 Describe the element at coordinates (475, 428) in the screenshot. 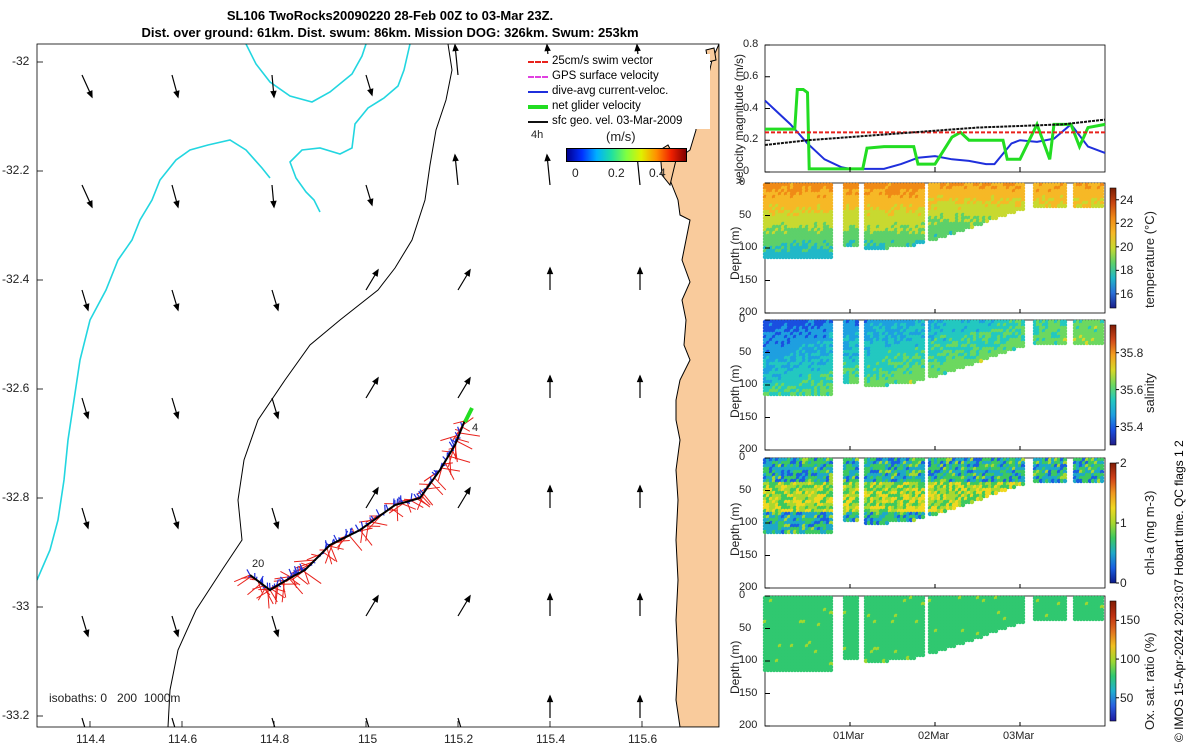

I see `track-end-label: 4` at that location.